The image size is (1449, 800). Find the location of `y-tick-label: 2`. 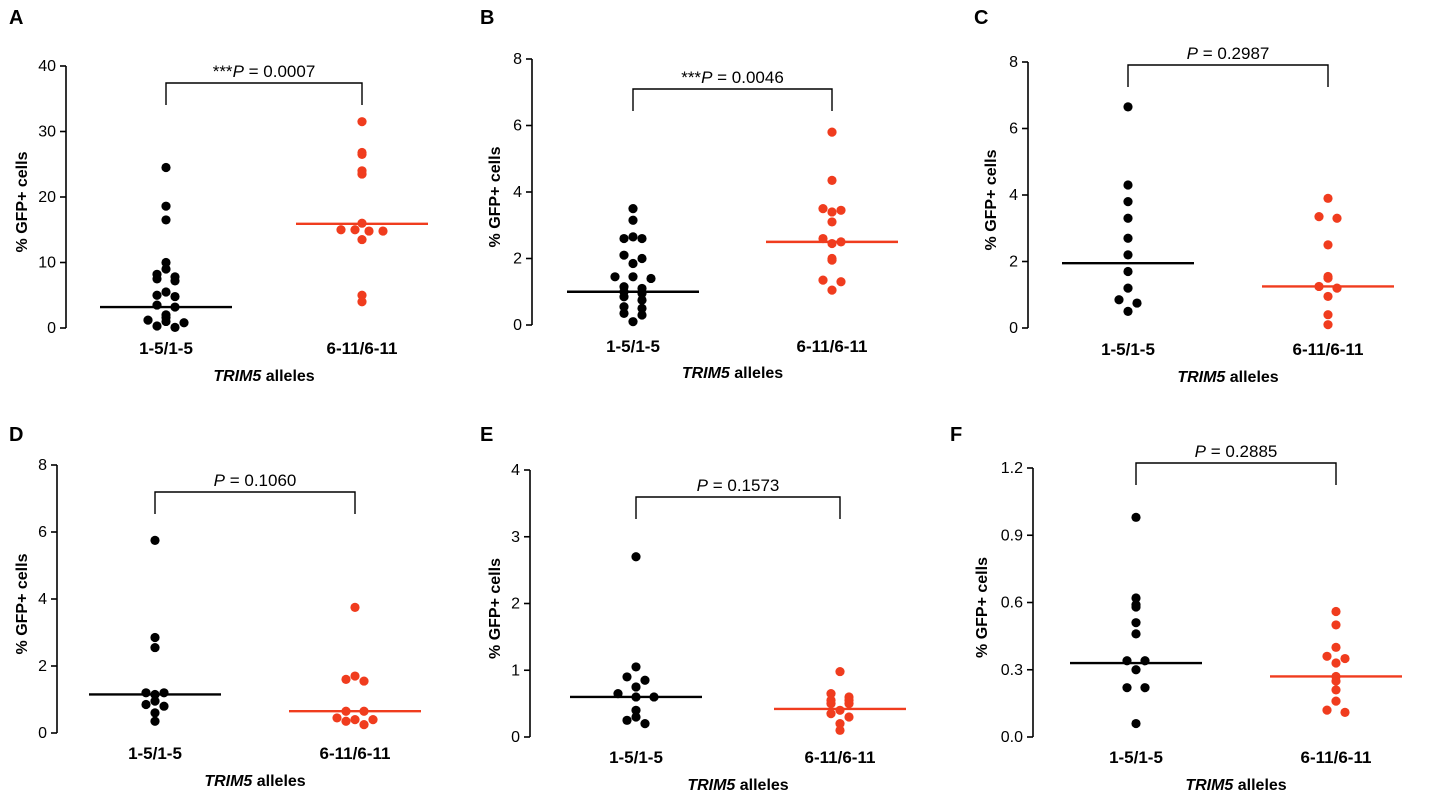

y-tick-label: 2 is located at coordinates (515, 604).